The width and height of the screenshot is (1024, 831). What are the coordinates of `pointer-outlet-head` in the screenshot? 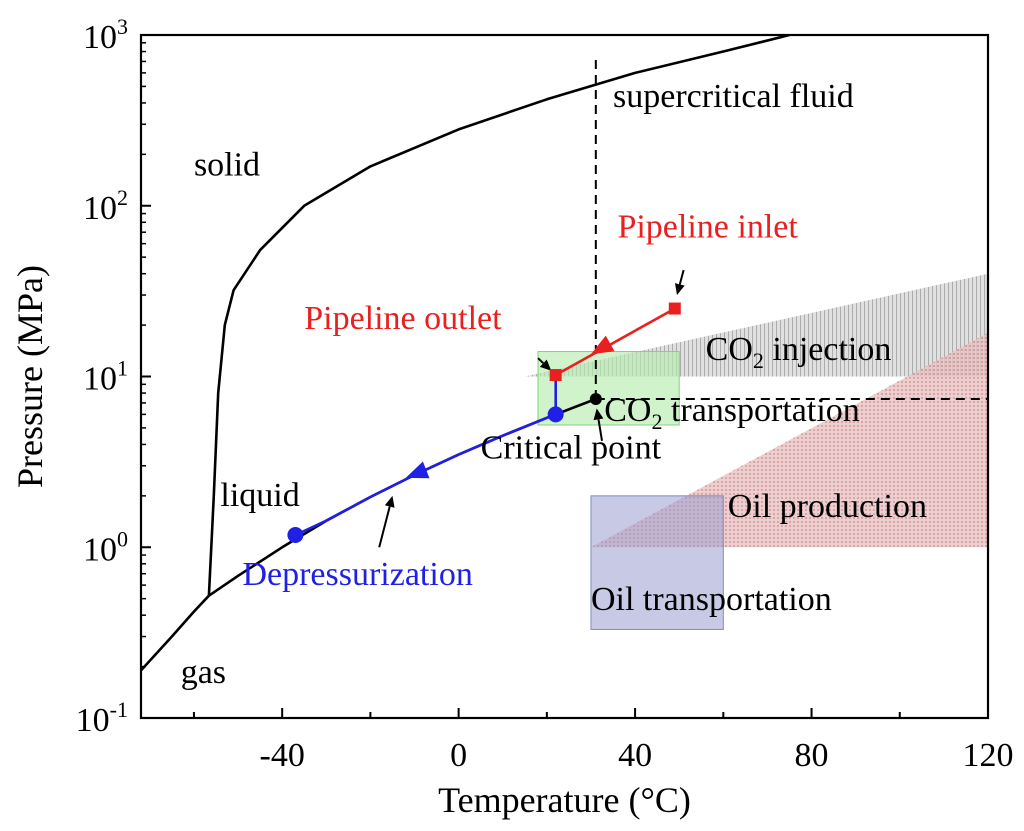 It's located at (545, 365).